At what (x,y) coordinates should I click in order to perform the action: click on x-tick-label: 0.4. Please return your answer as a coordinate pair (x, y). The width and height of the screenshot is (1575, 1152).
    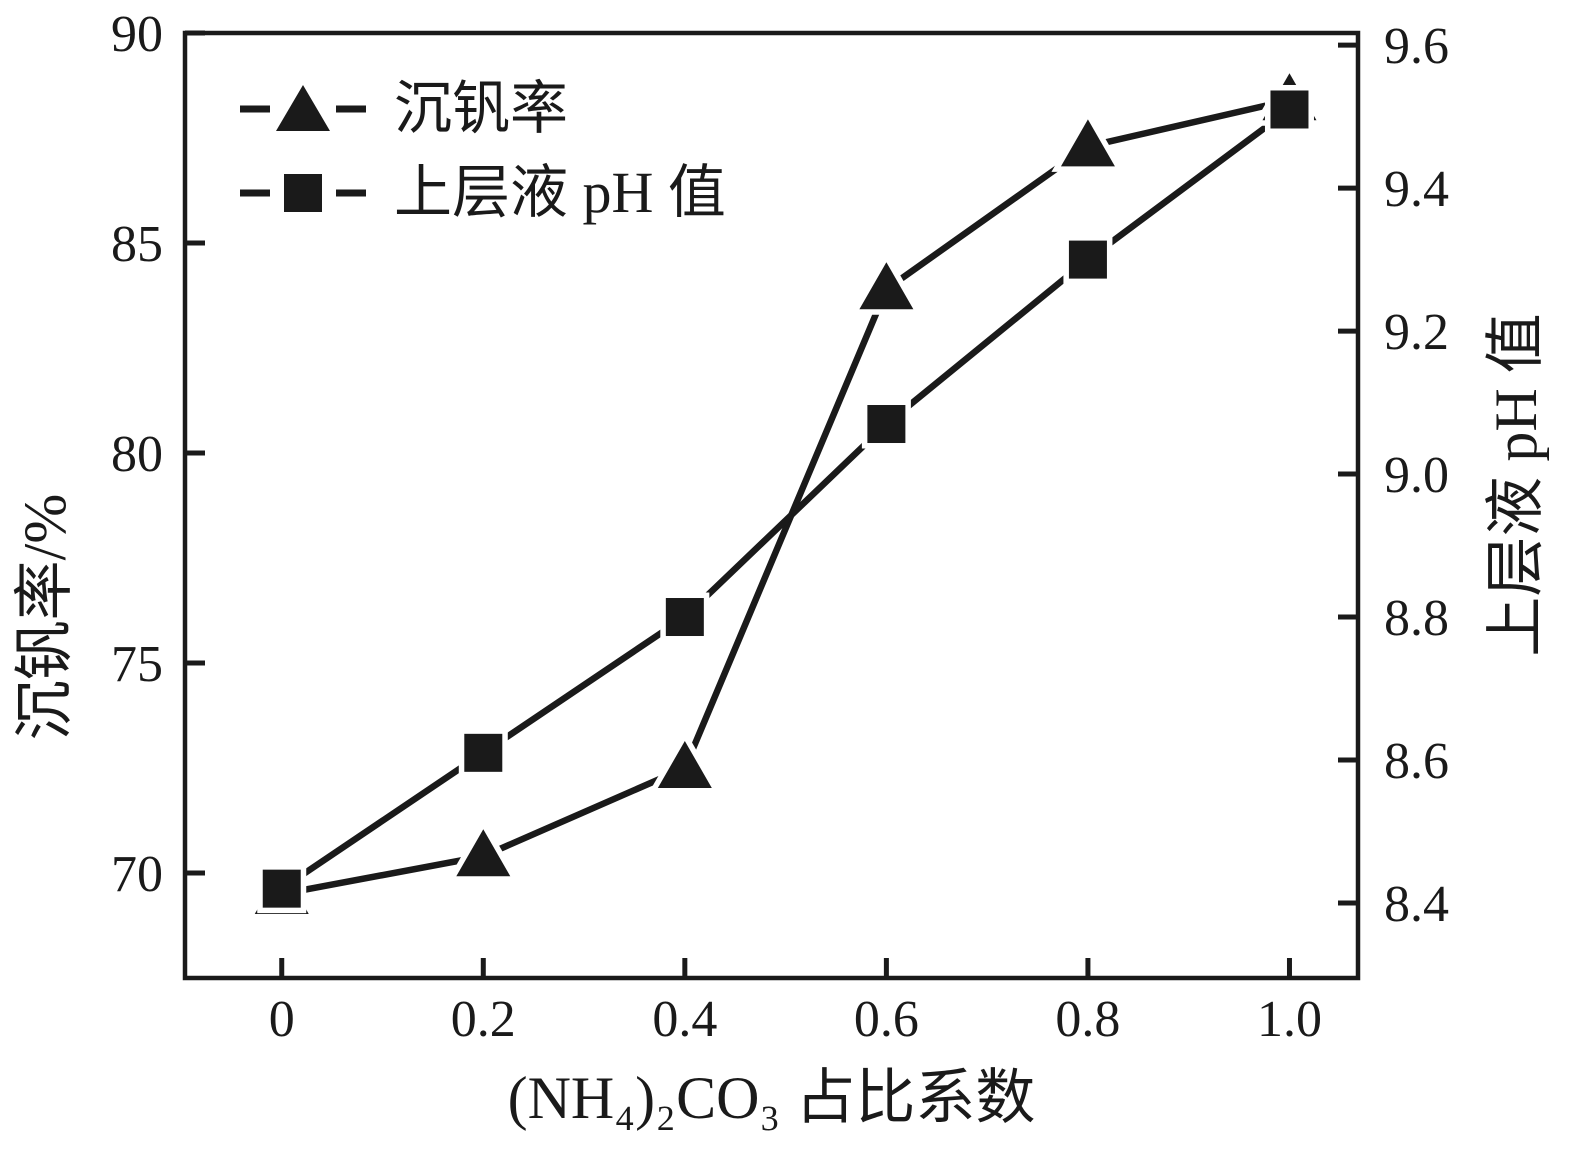
    Looking at the image, I should click on (684, 1019).